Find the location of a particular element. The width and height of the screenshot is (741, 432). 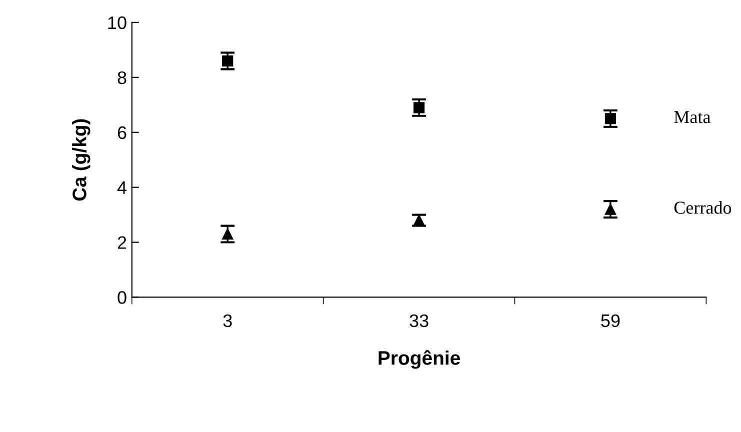

x-tick-label: 33 is located at coordinates (419, 321).